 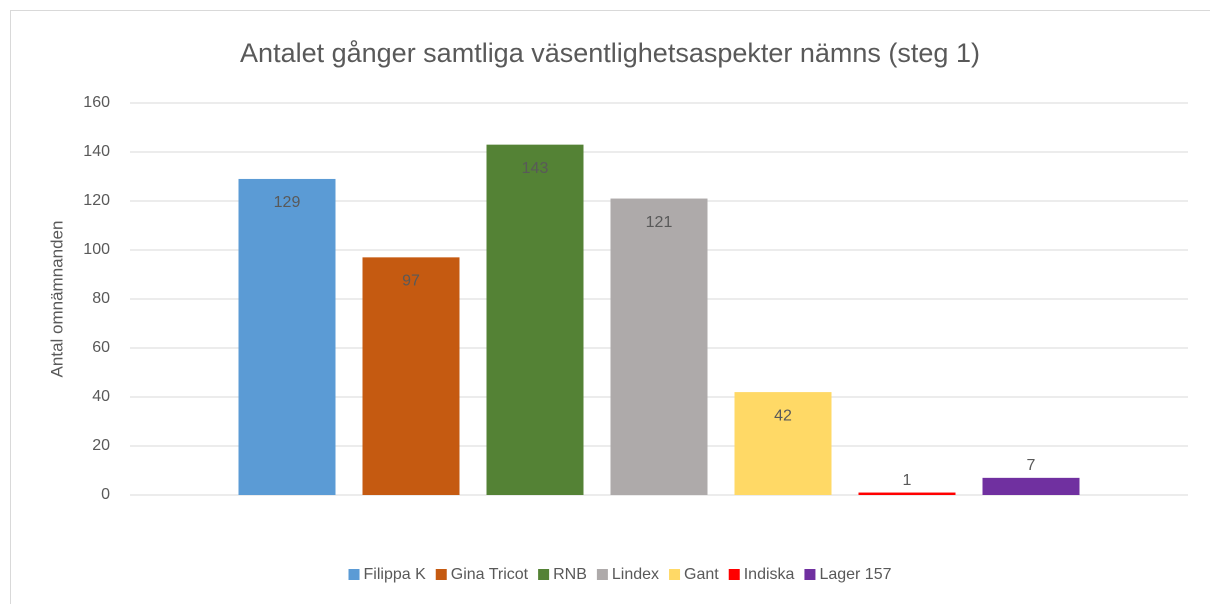 I want to click on data-label: 1, so click(x=907, y=480).